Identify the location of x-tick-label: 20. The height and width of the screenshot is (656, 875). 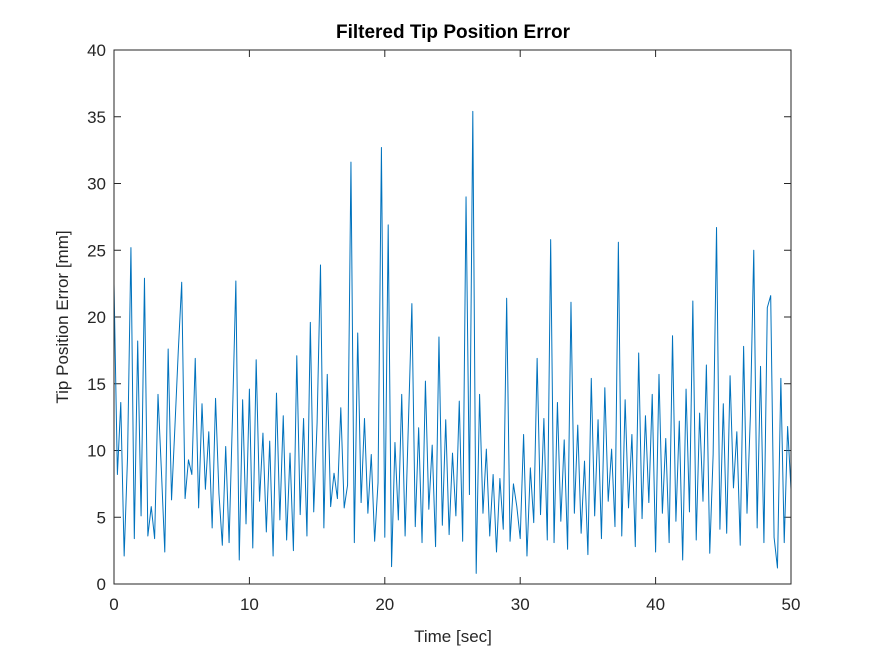
(384, 604).